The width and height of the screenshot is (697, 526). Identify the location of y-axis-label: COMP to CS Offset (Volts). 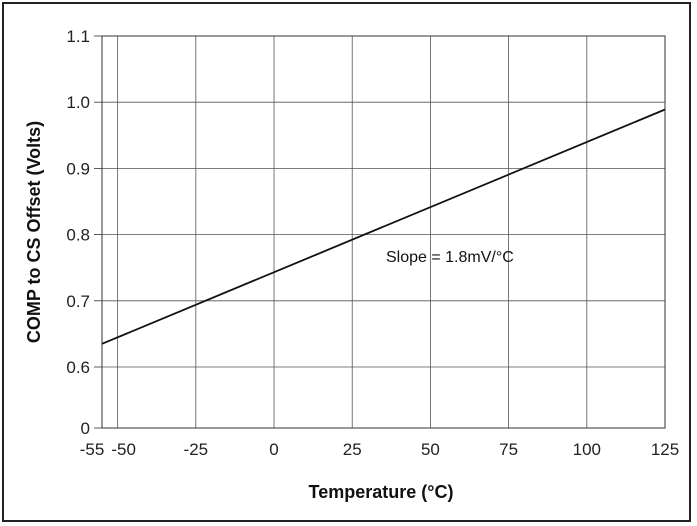
(34, 232).